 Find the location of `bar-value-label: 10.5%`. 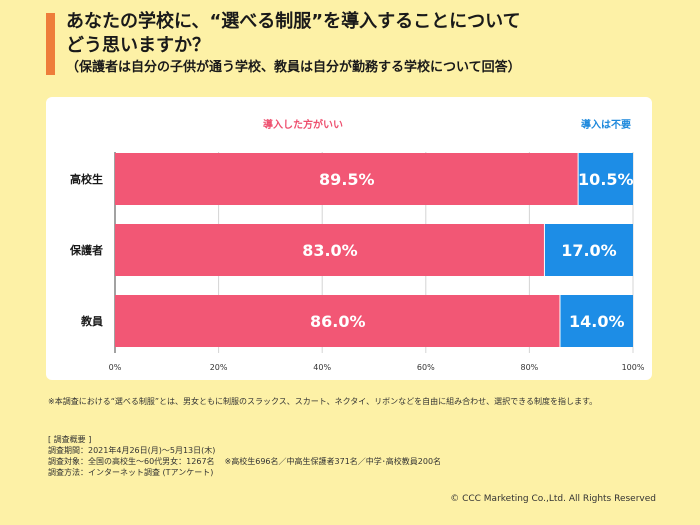

bar-value-label: 10.5% is located at coordinates (606, 179).